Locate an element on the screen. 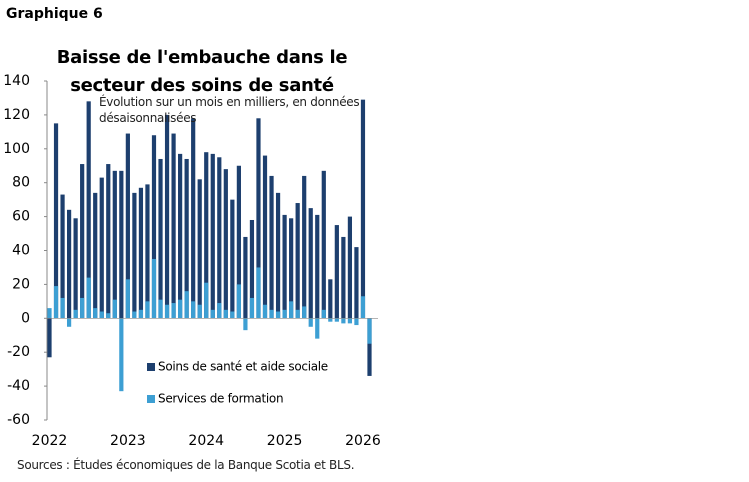  x-tick-label: 2024 is located at coordinates (206, 441).